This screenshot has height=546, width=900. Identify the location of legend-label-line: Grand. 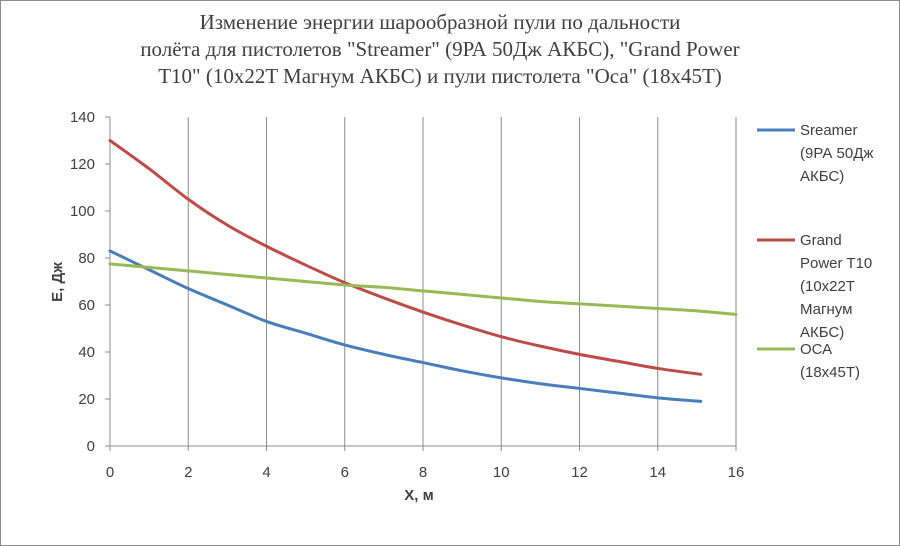
(821, 240).